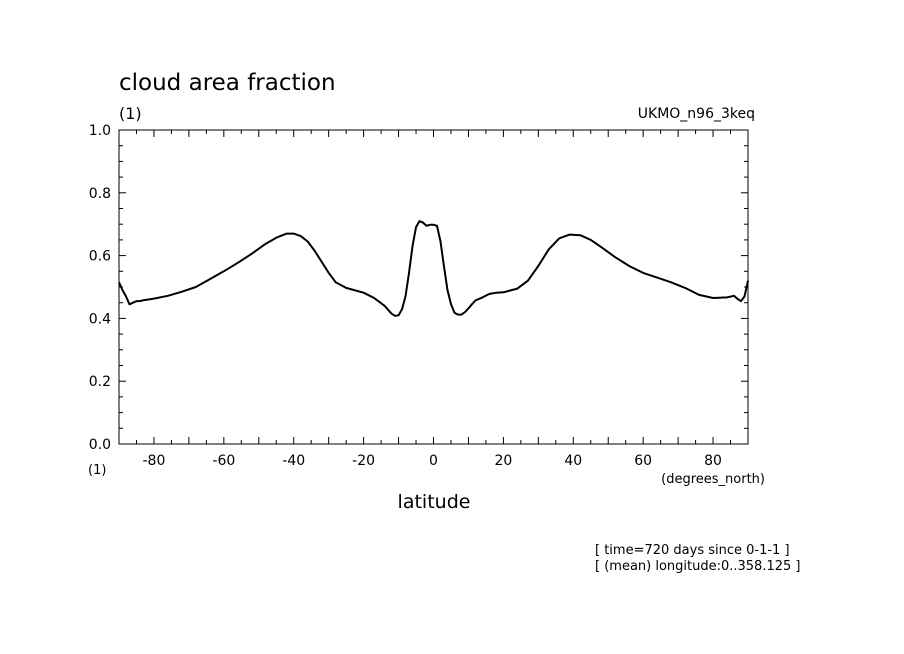 This screenshot has height=654, width=904. Describe the element at coordinates (130, 113) in the screenshot. I see `y-unit-label: (1)` at that location.